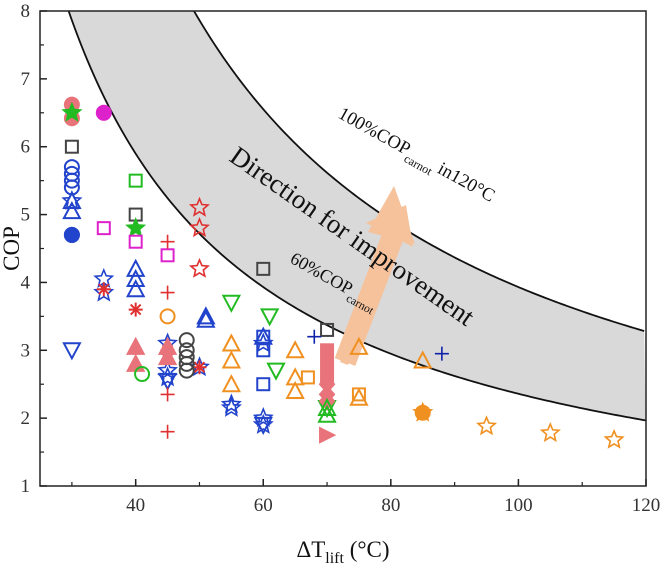  I want to click on x-tick-label: 80, so click(390, 505).